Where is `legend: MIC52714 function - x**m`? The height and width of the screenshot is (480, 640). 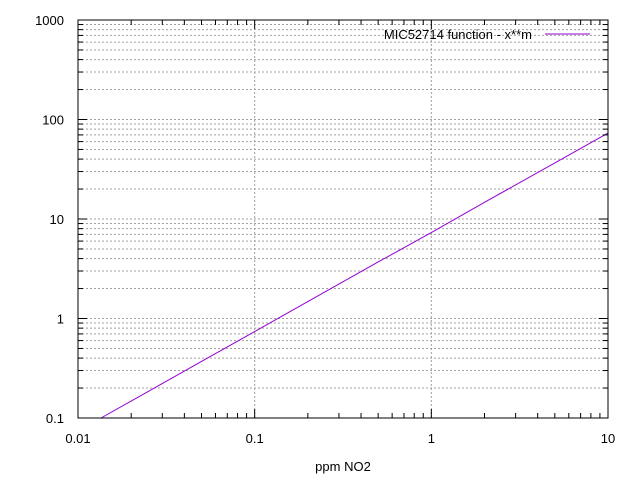 legend: MIC52714 function - x**m is located at coordinates (487, 34).